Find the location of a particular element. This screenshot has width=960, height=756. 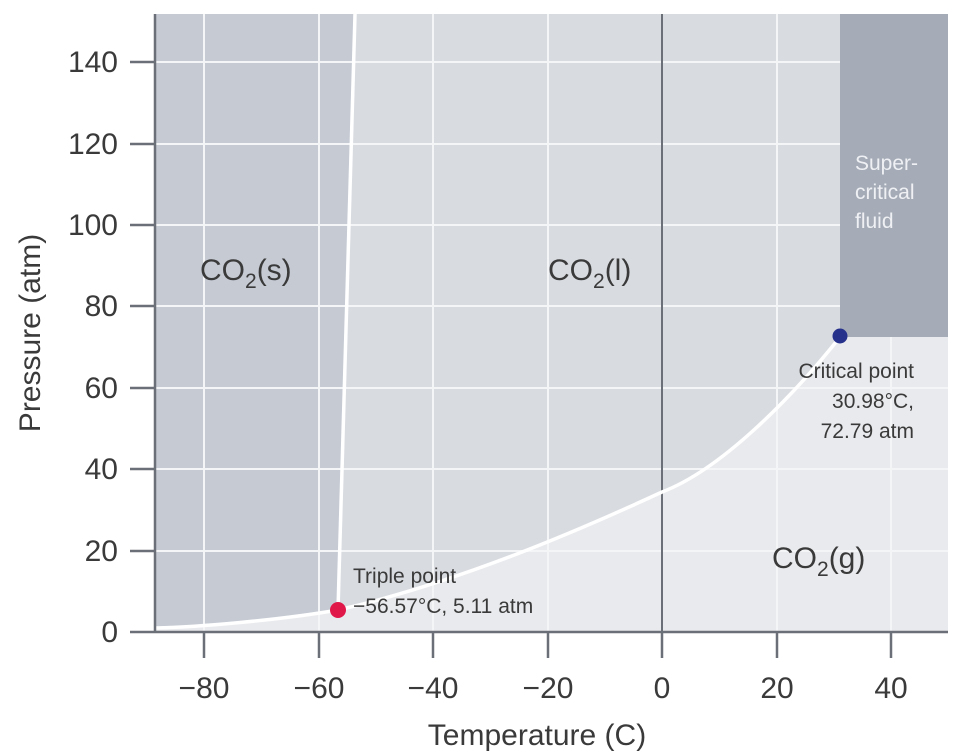

melting-curve is located at coordinates (346, 312).